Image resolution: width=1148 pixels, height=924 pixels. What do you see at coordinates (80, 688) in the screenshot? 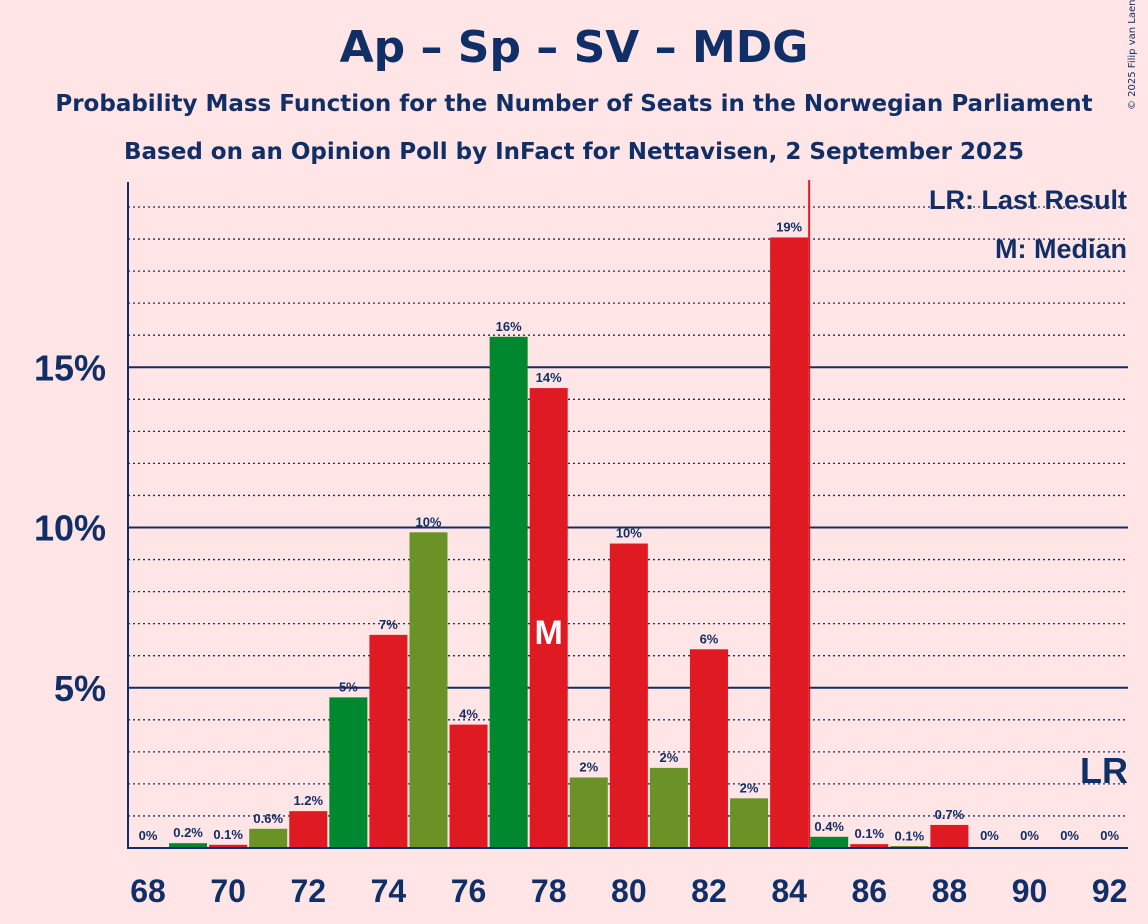
I see `y-tick-label: 5%` at bounding box center [80, 688].